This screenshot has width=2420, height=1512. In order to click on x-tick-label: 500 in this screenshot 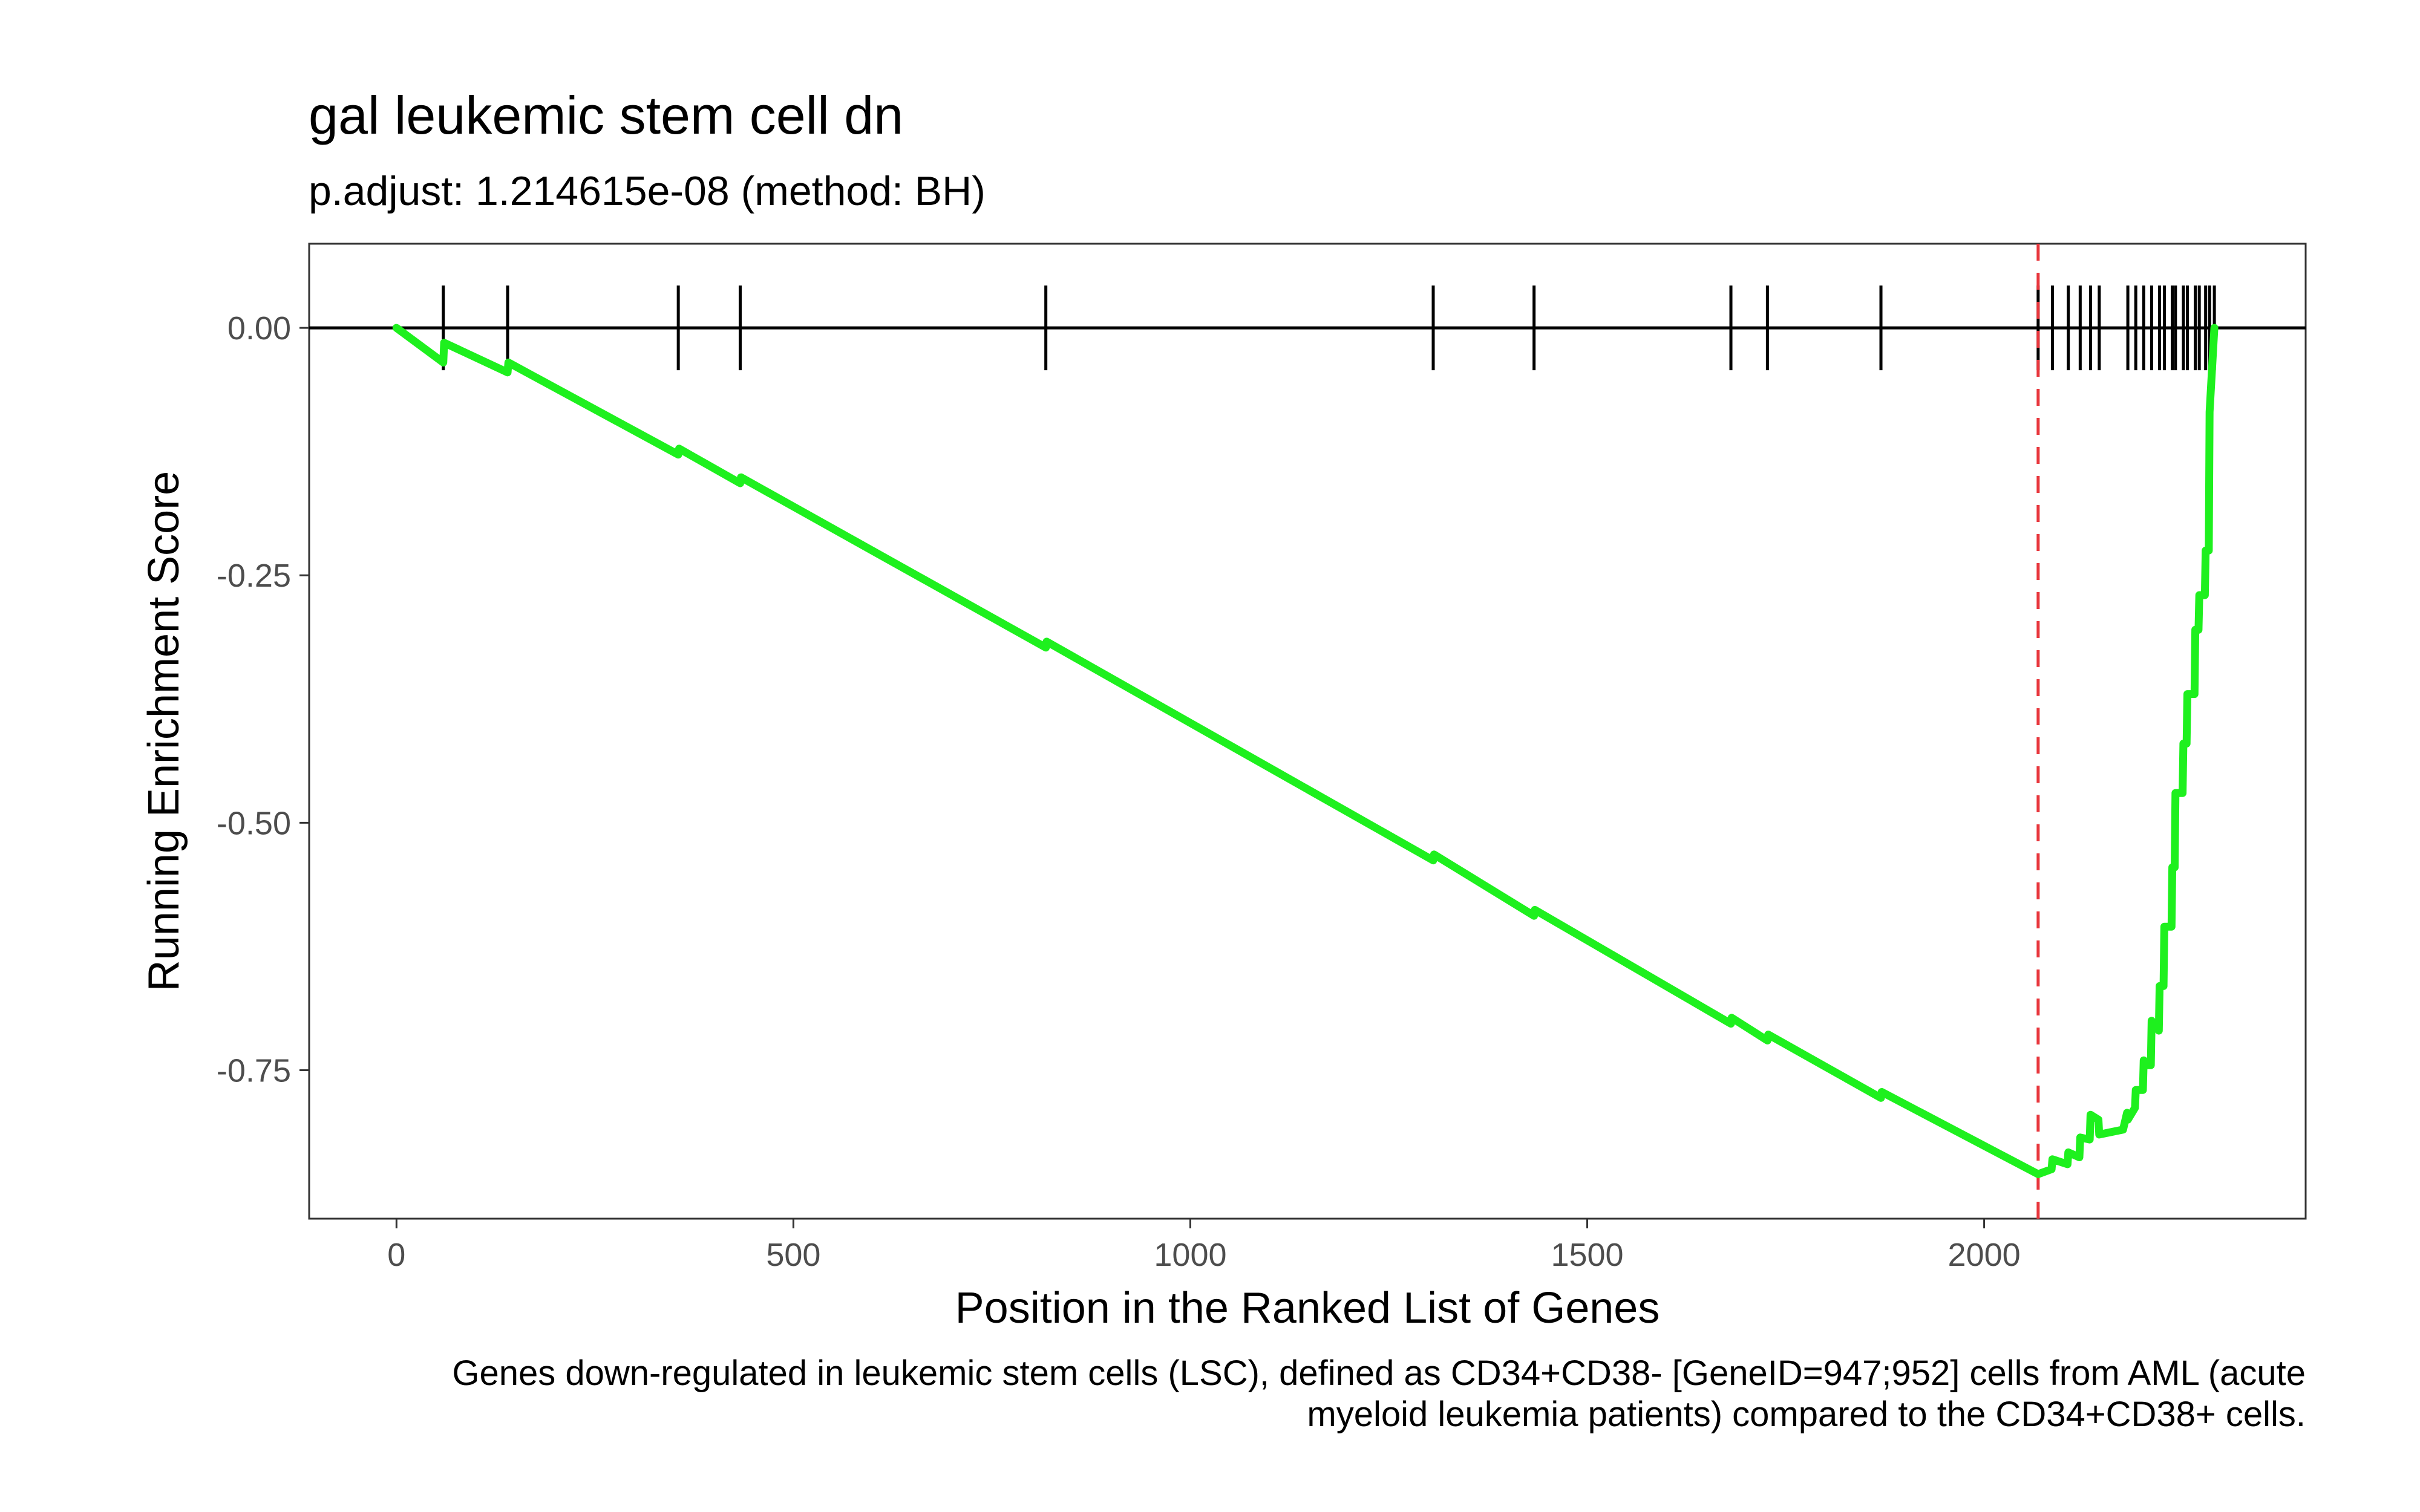, I will do `click(793, 1255)`.